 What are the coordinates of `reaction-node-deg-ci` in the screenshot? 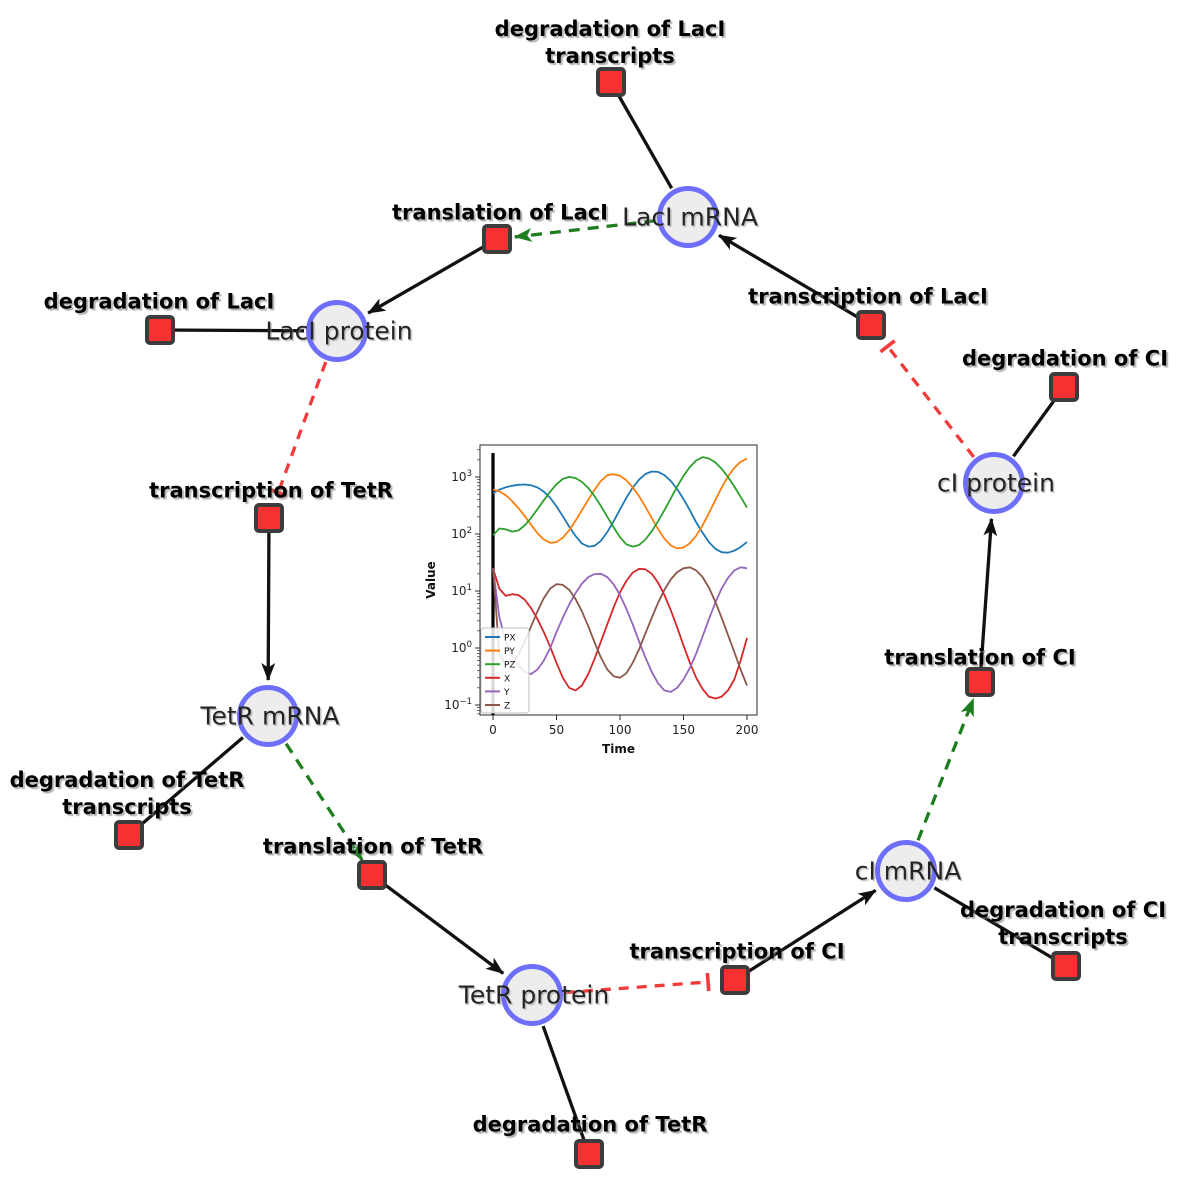 It's located at (1064, 387).